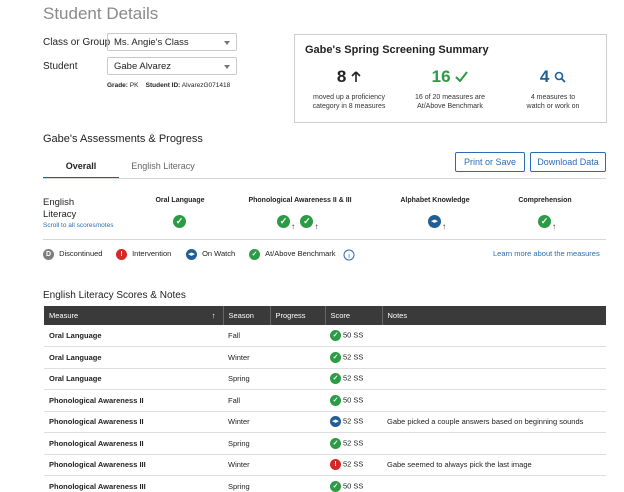 Image resolution: width=624 pixels, height=492 pixels. I want to click on column-header-measure: Measure ↑, so click(134, 315).